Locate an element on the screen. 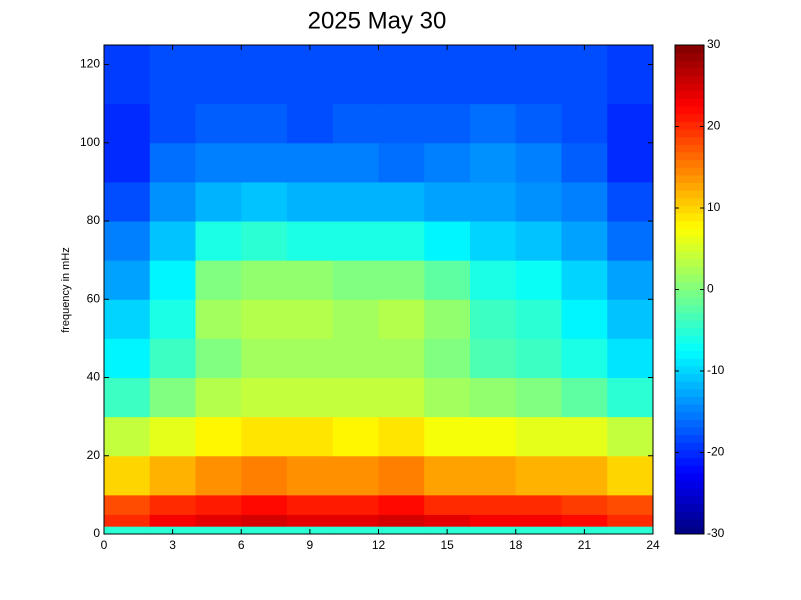 The height and width of the screenshot is (600, 801). colorbar-tick-label: 20 is located at coordinates (714, 126).